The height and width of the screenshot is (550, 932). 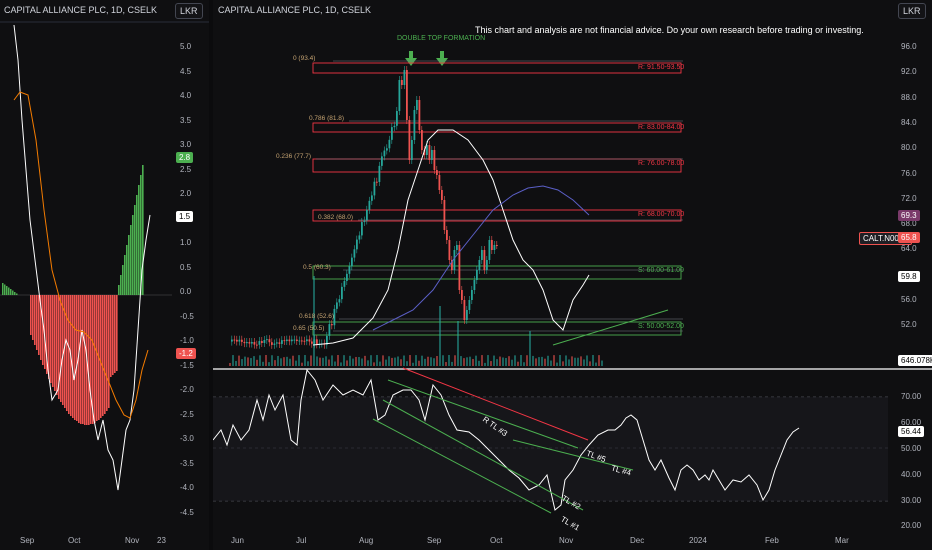 What do you see at coordinates (842, 540) in the screenshot?
I see `time-axis-label: Mar` at bounding box center [842, 540].